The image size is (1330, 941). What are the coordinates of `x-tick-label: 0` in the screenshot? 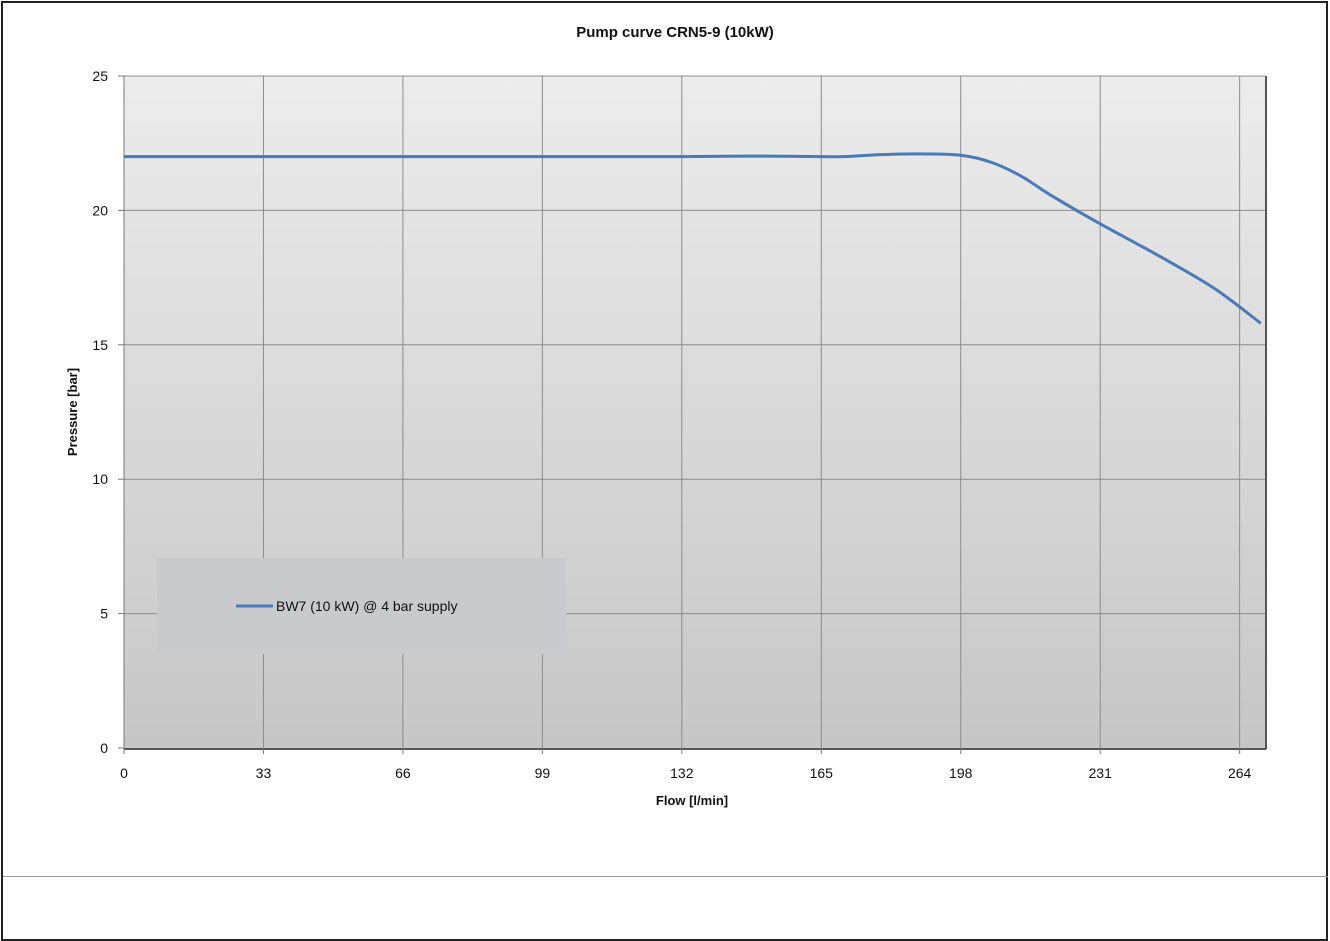 It's located at (124, 773).